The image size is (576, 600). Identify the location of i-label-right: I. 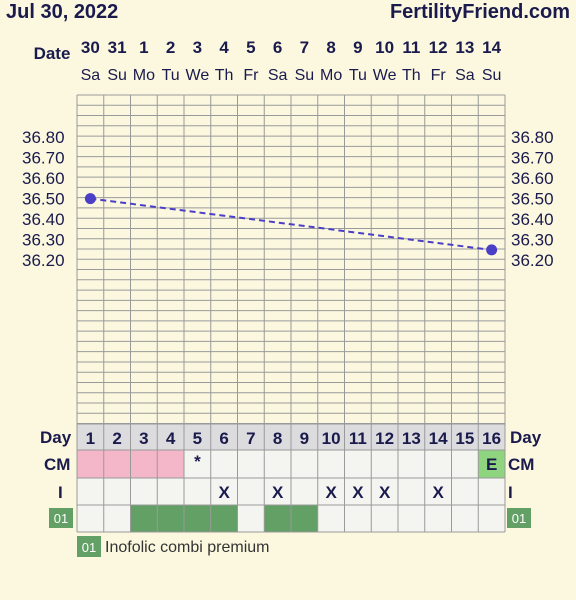
(510, 492).